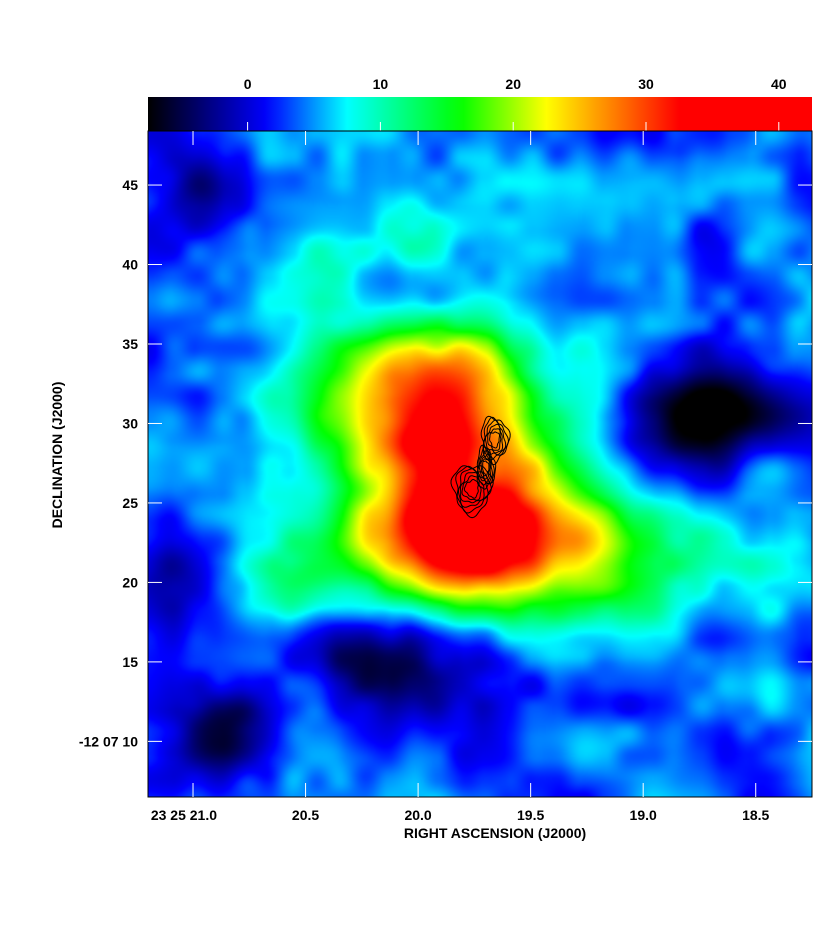  I want to click on x-axis-title: RIGHT ASCENSION (J2000), so click(495, 833).